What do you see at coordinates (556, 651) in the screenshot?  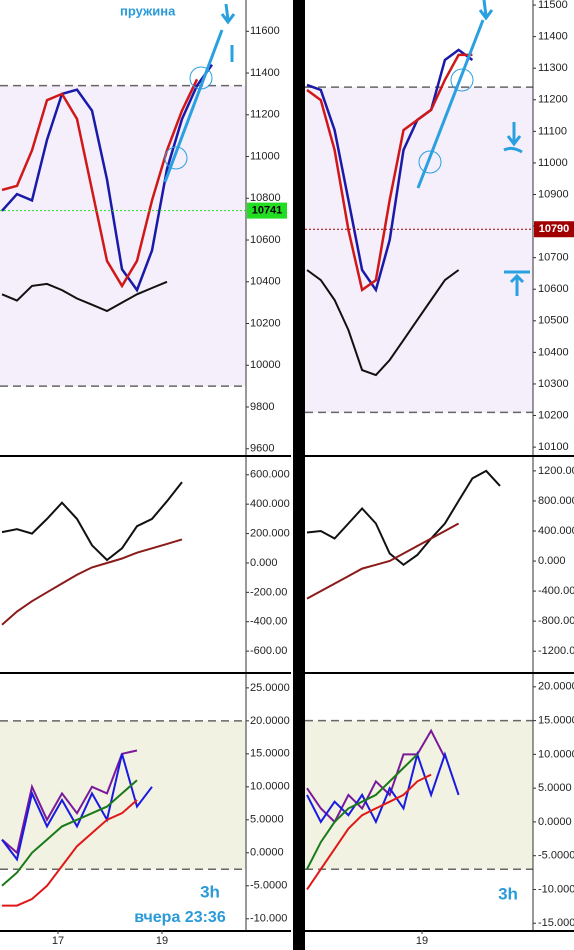 I see `y-tick-label: -1200.00` at bounding box center [556, 651].